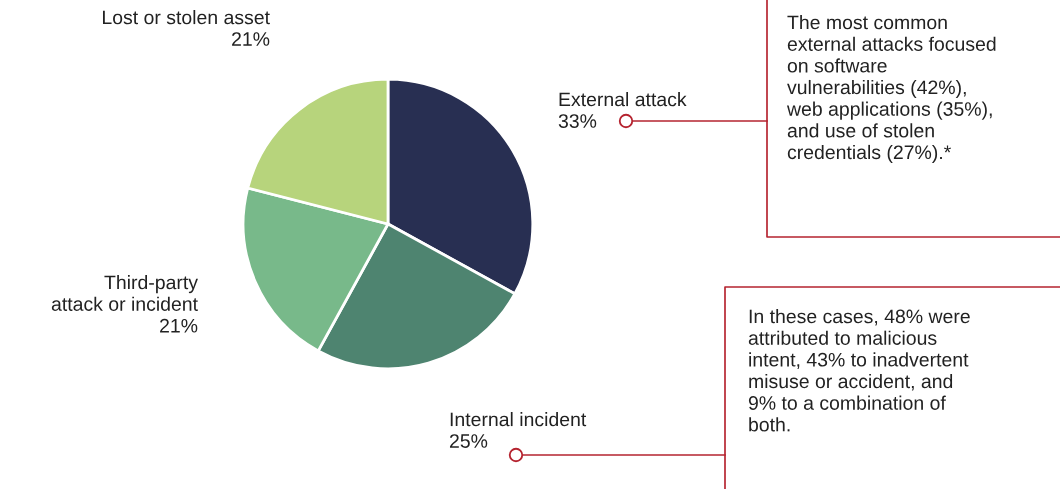 This screenshot has width=1060, height=489. I want to click on data-label: 25%, so click(468, 441).